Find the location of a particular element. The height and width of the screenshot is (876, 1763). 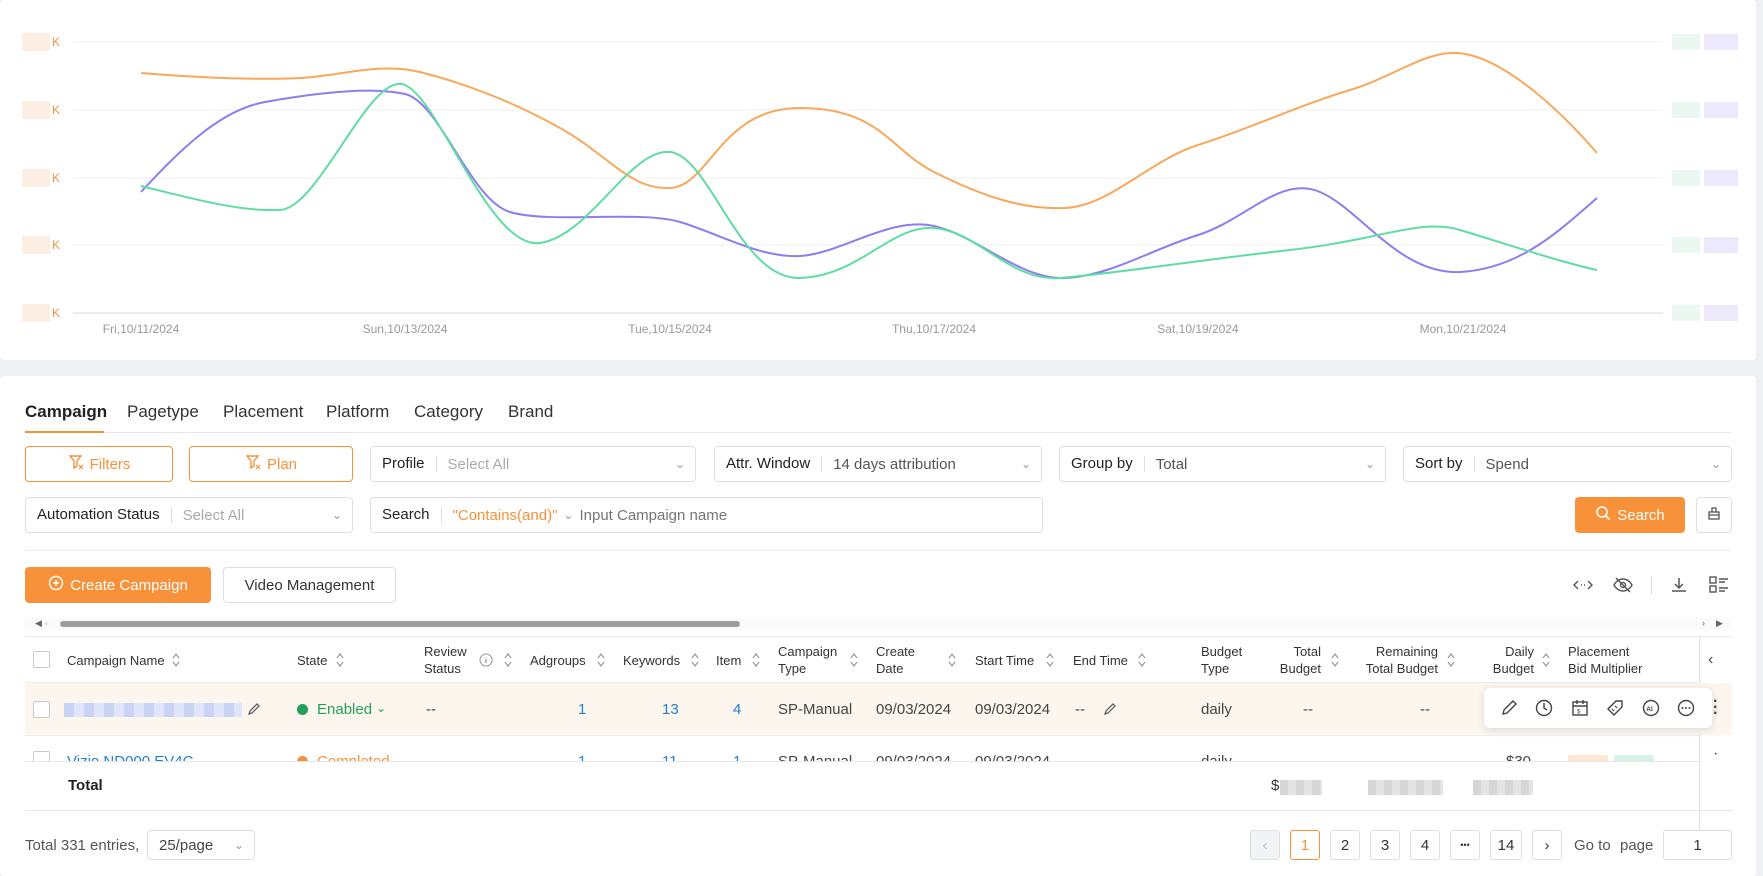

search-mode-select: "Contains(and)" is located at coordinates (505, 515).